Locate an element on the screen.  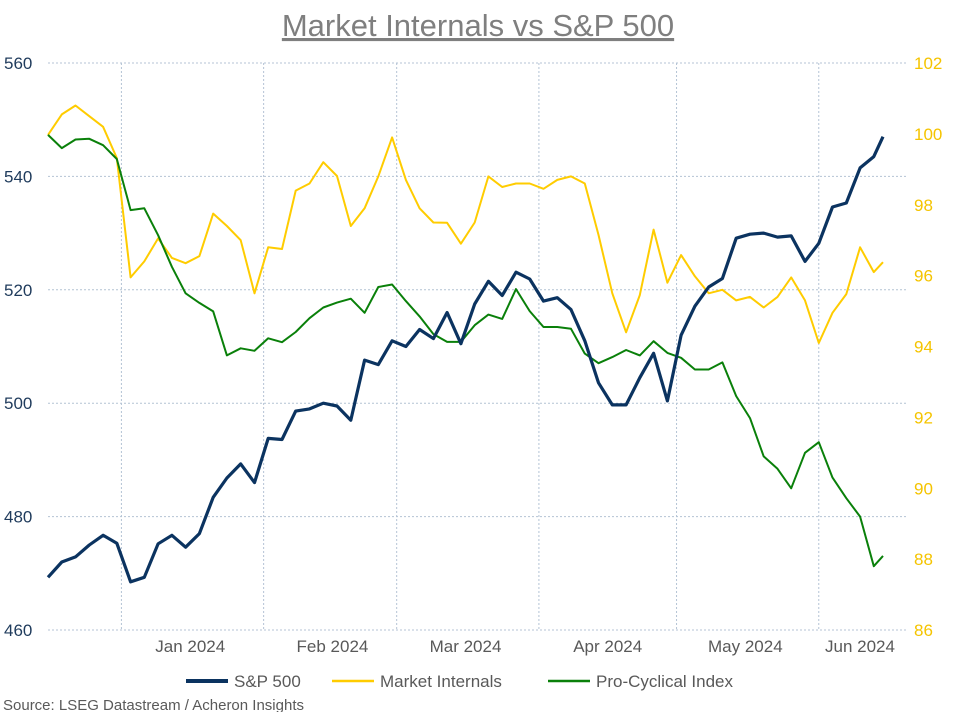
right-axis-tick-label: 98 is located at coordinates (923, 205).